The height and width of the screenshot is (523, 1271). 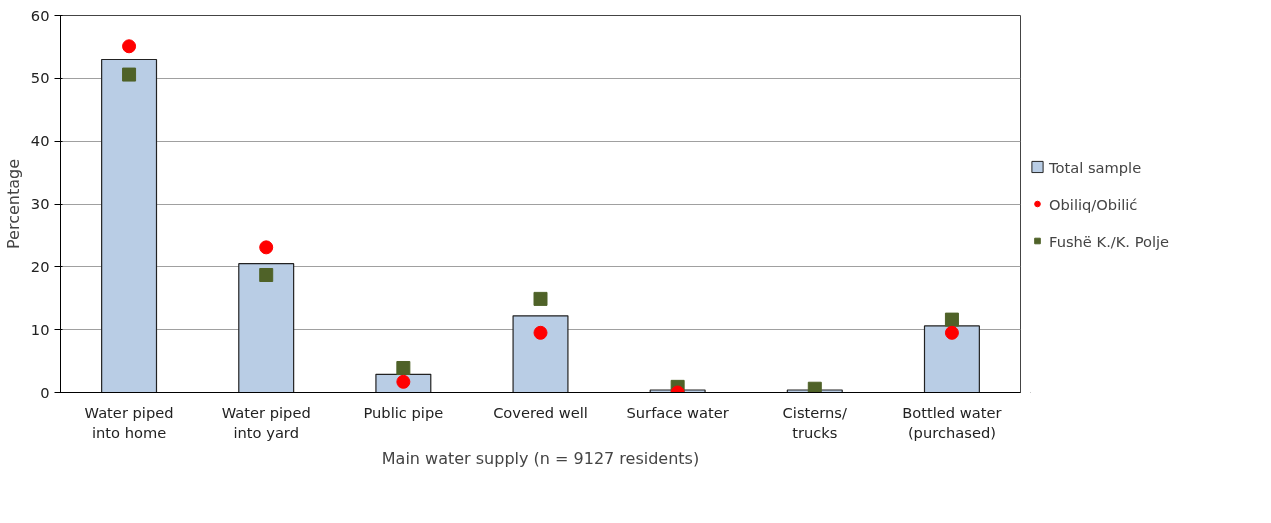 What do you see at coordinates (40, 203) in the screenshot?
I see `y-tick-label: 30` at bounding box center [40, 203].